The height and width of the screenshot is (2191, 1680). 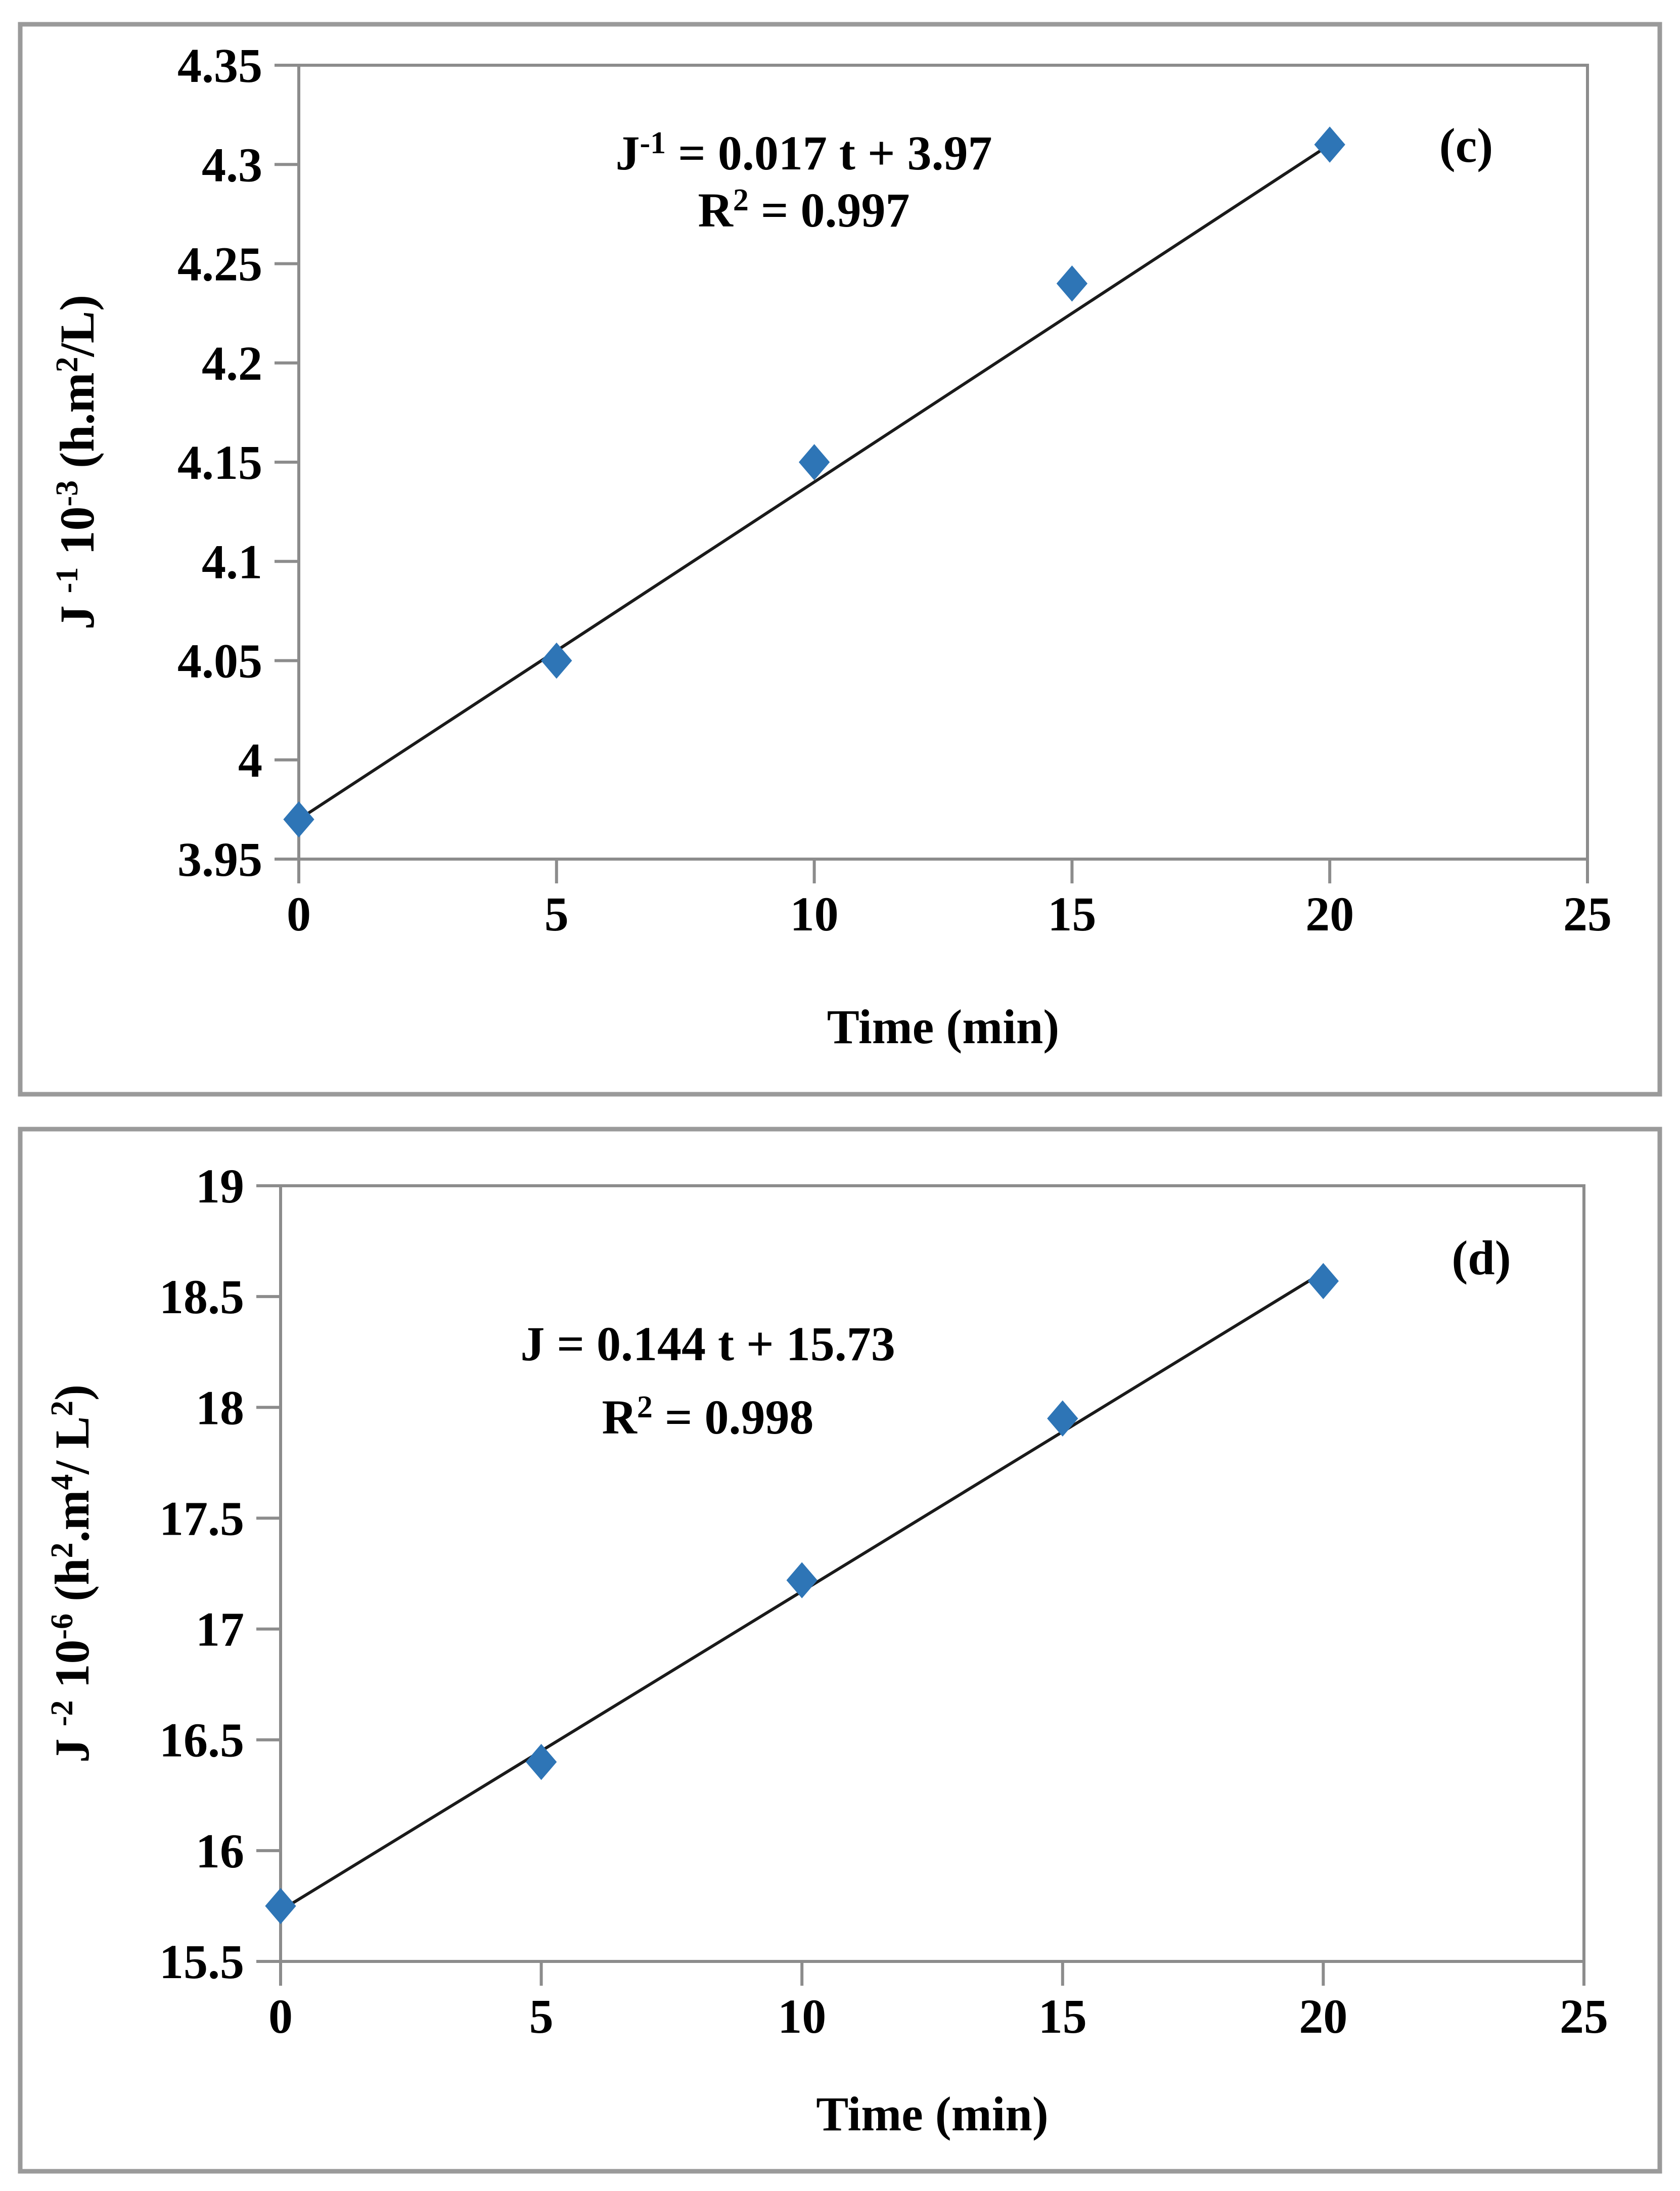 I want to click on y-tick-label: 16.5, so click(x=201, y=1740).